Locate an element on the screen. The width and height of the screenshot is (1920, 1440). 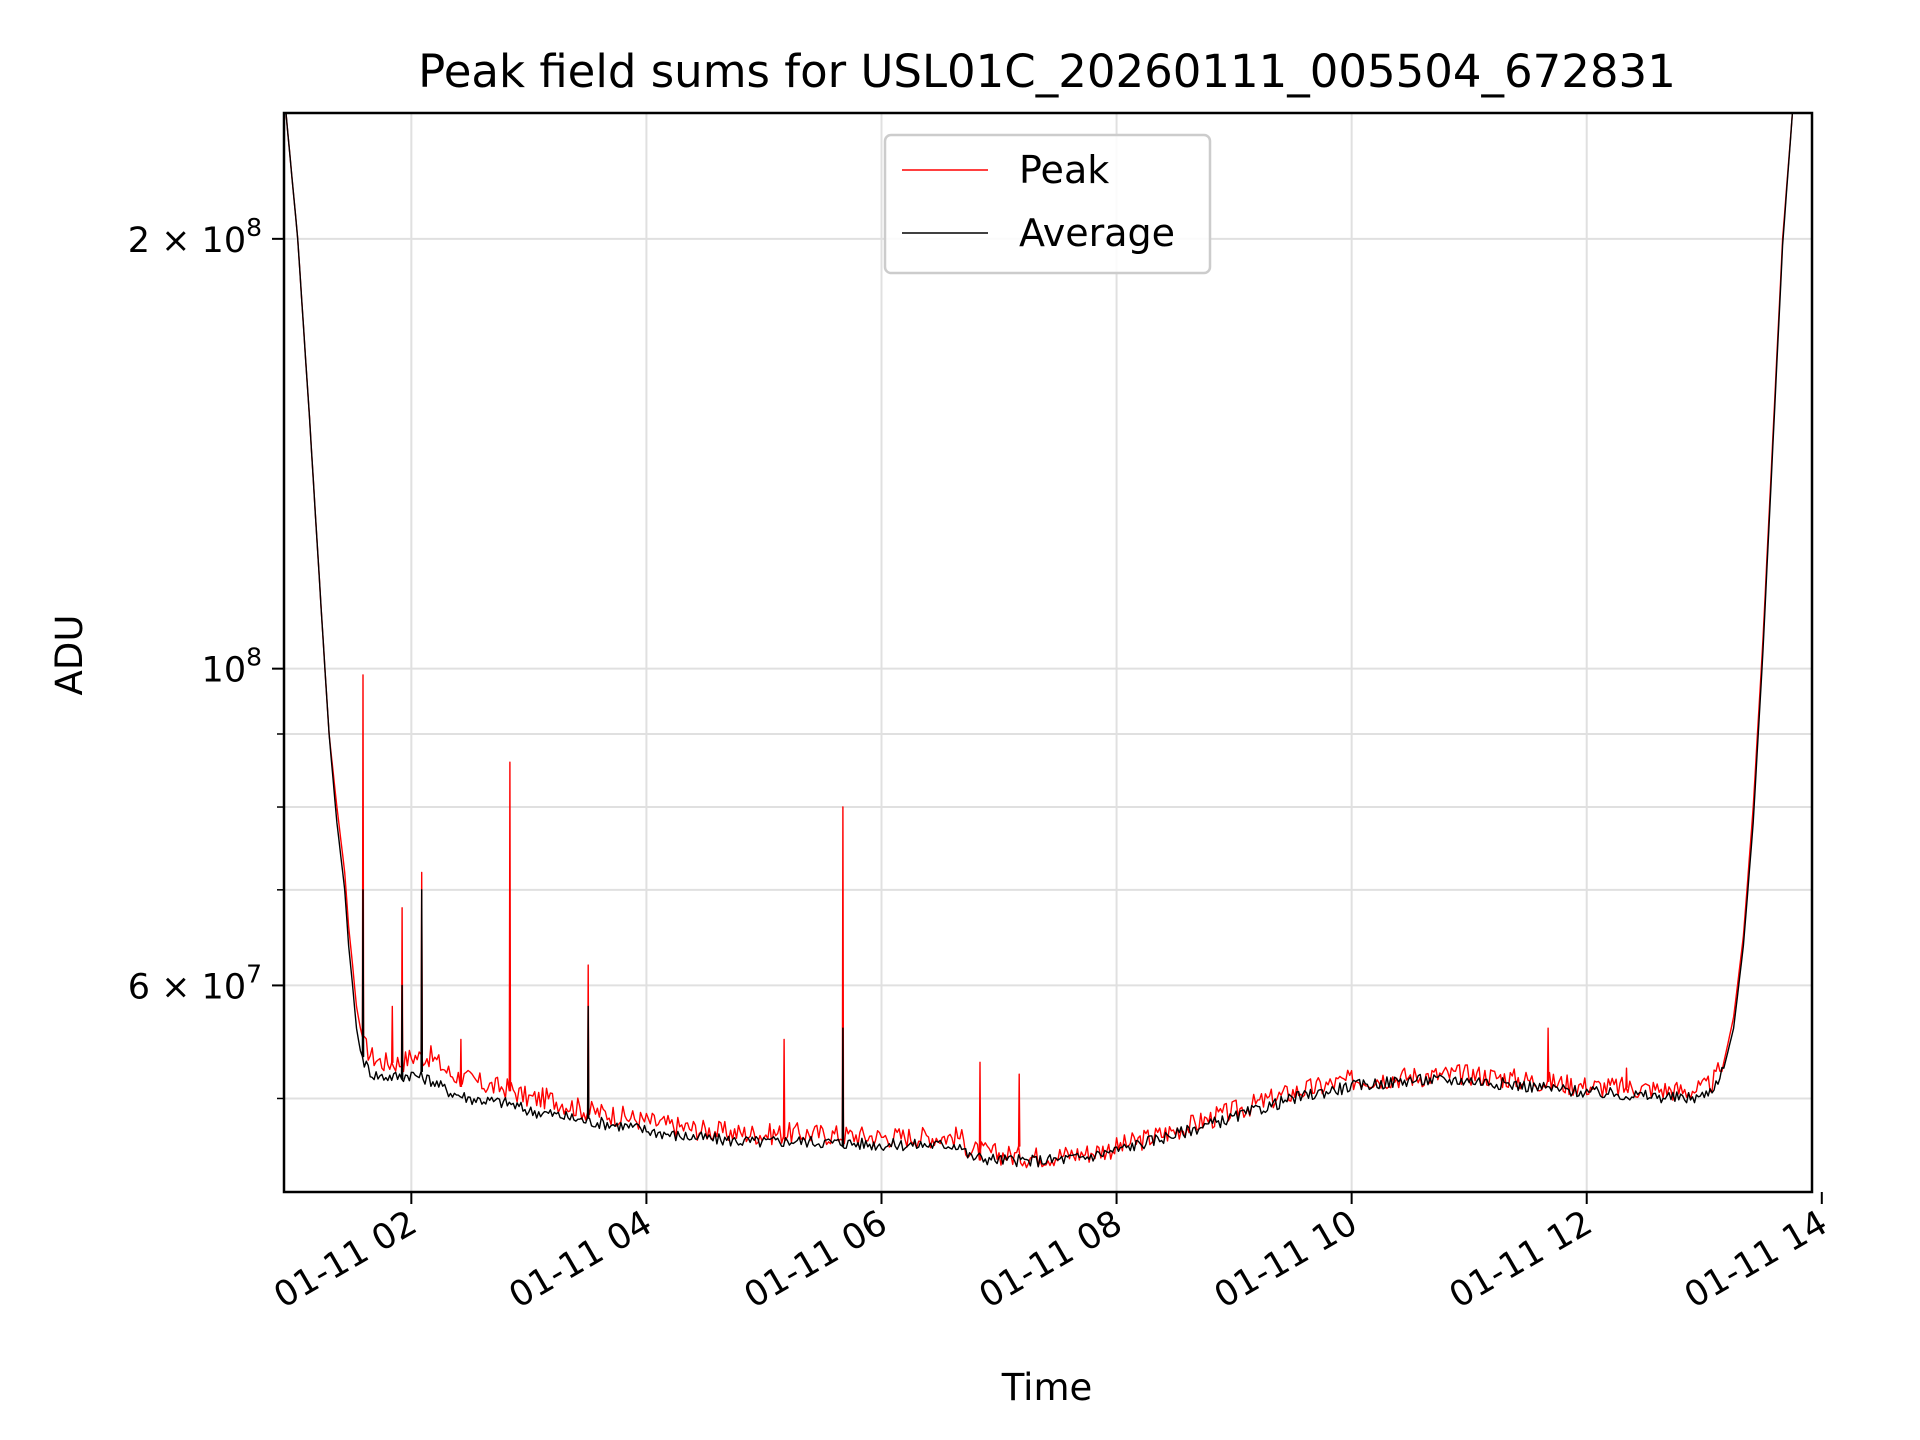
x-axis-label: Time is located at coordinates (1047, 1387).